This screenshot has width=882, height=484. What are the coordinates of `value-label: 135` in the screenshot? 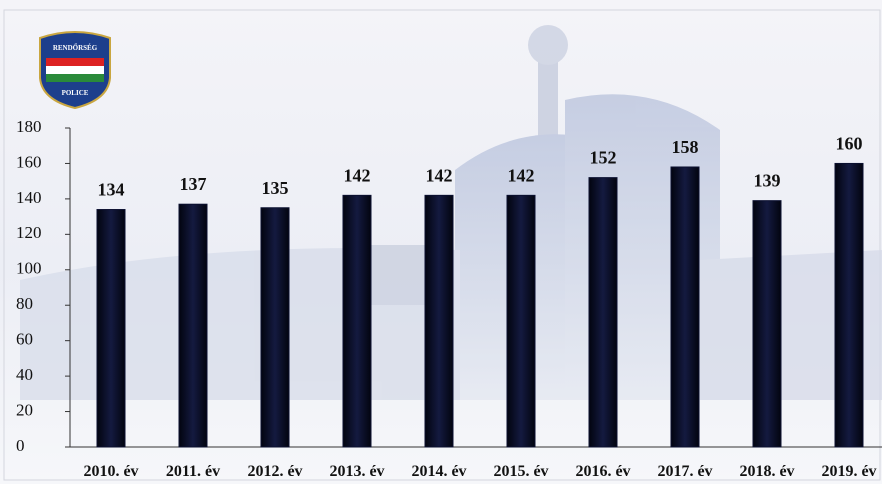 It's located at (275, 188).